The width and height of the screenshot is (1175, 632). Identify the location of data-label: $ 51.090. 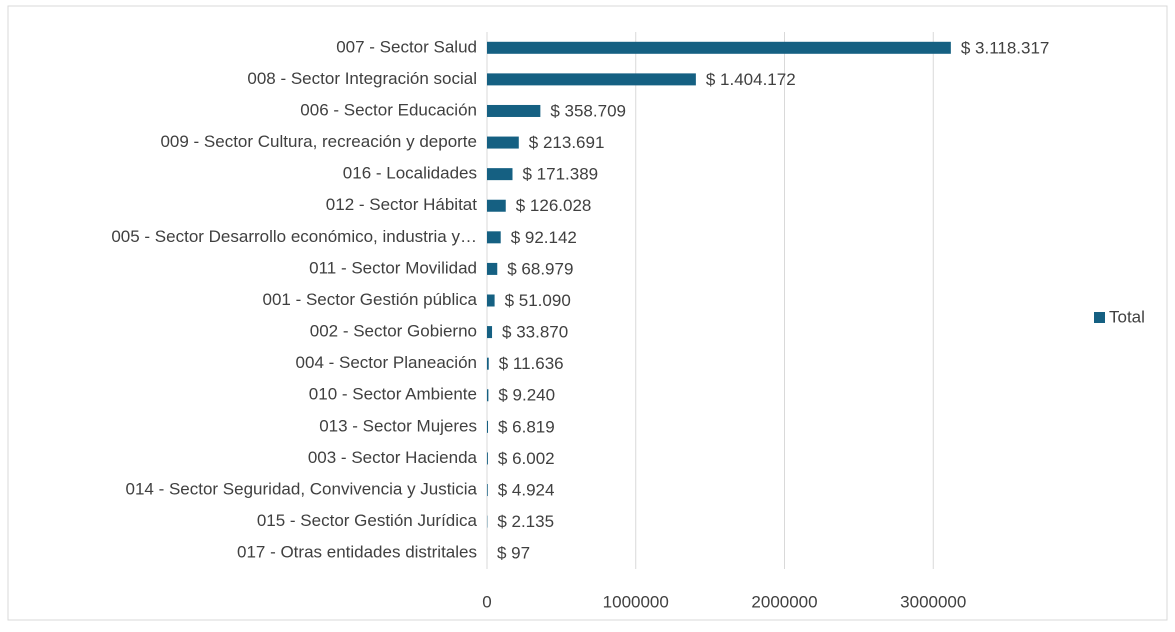
(538, 300).